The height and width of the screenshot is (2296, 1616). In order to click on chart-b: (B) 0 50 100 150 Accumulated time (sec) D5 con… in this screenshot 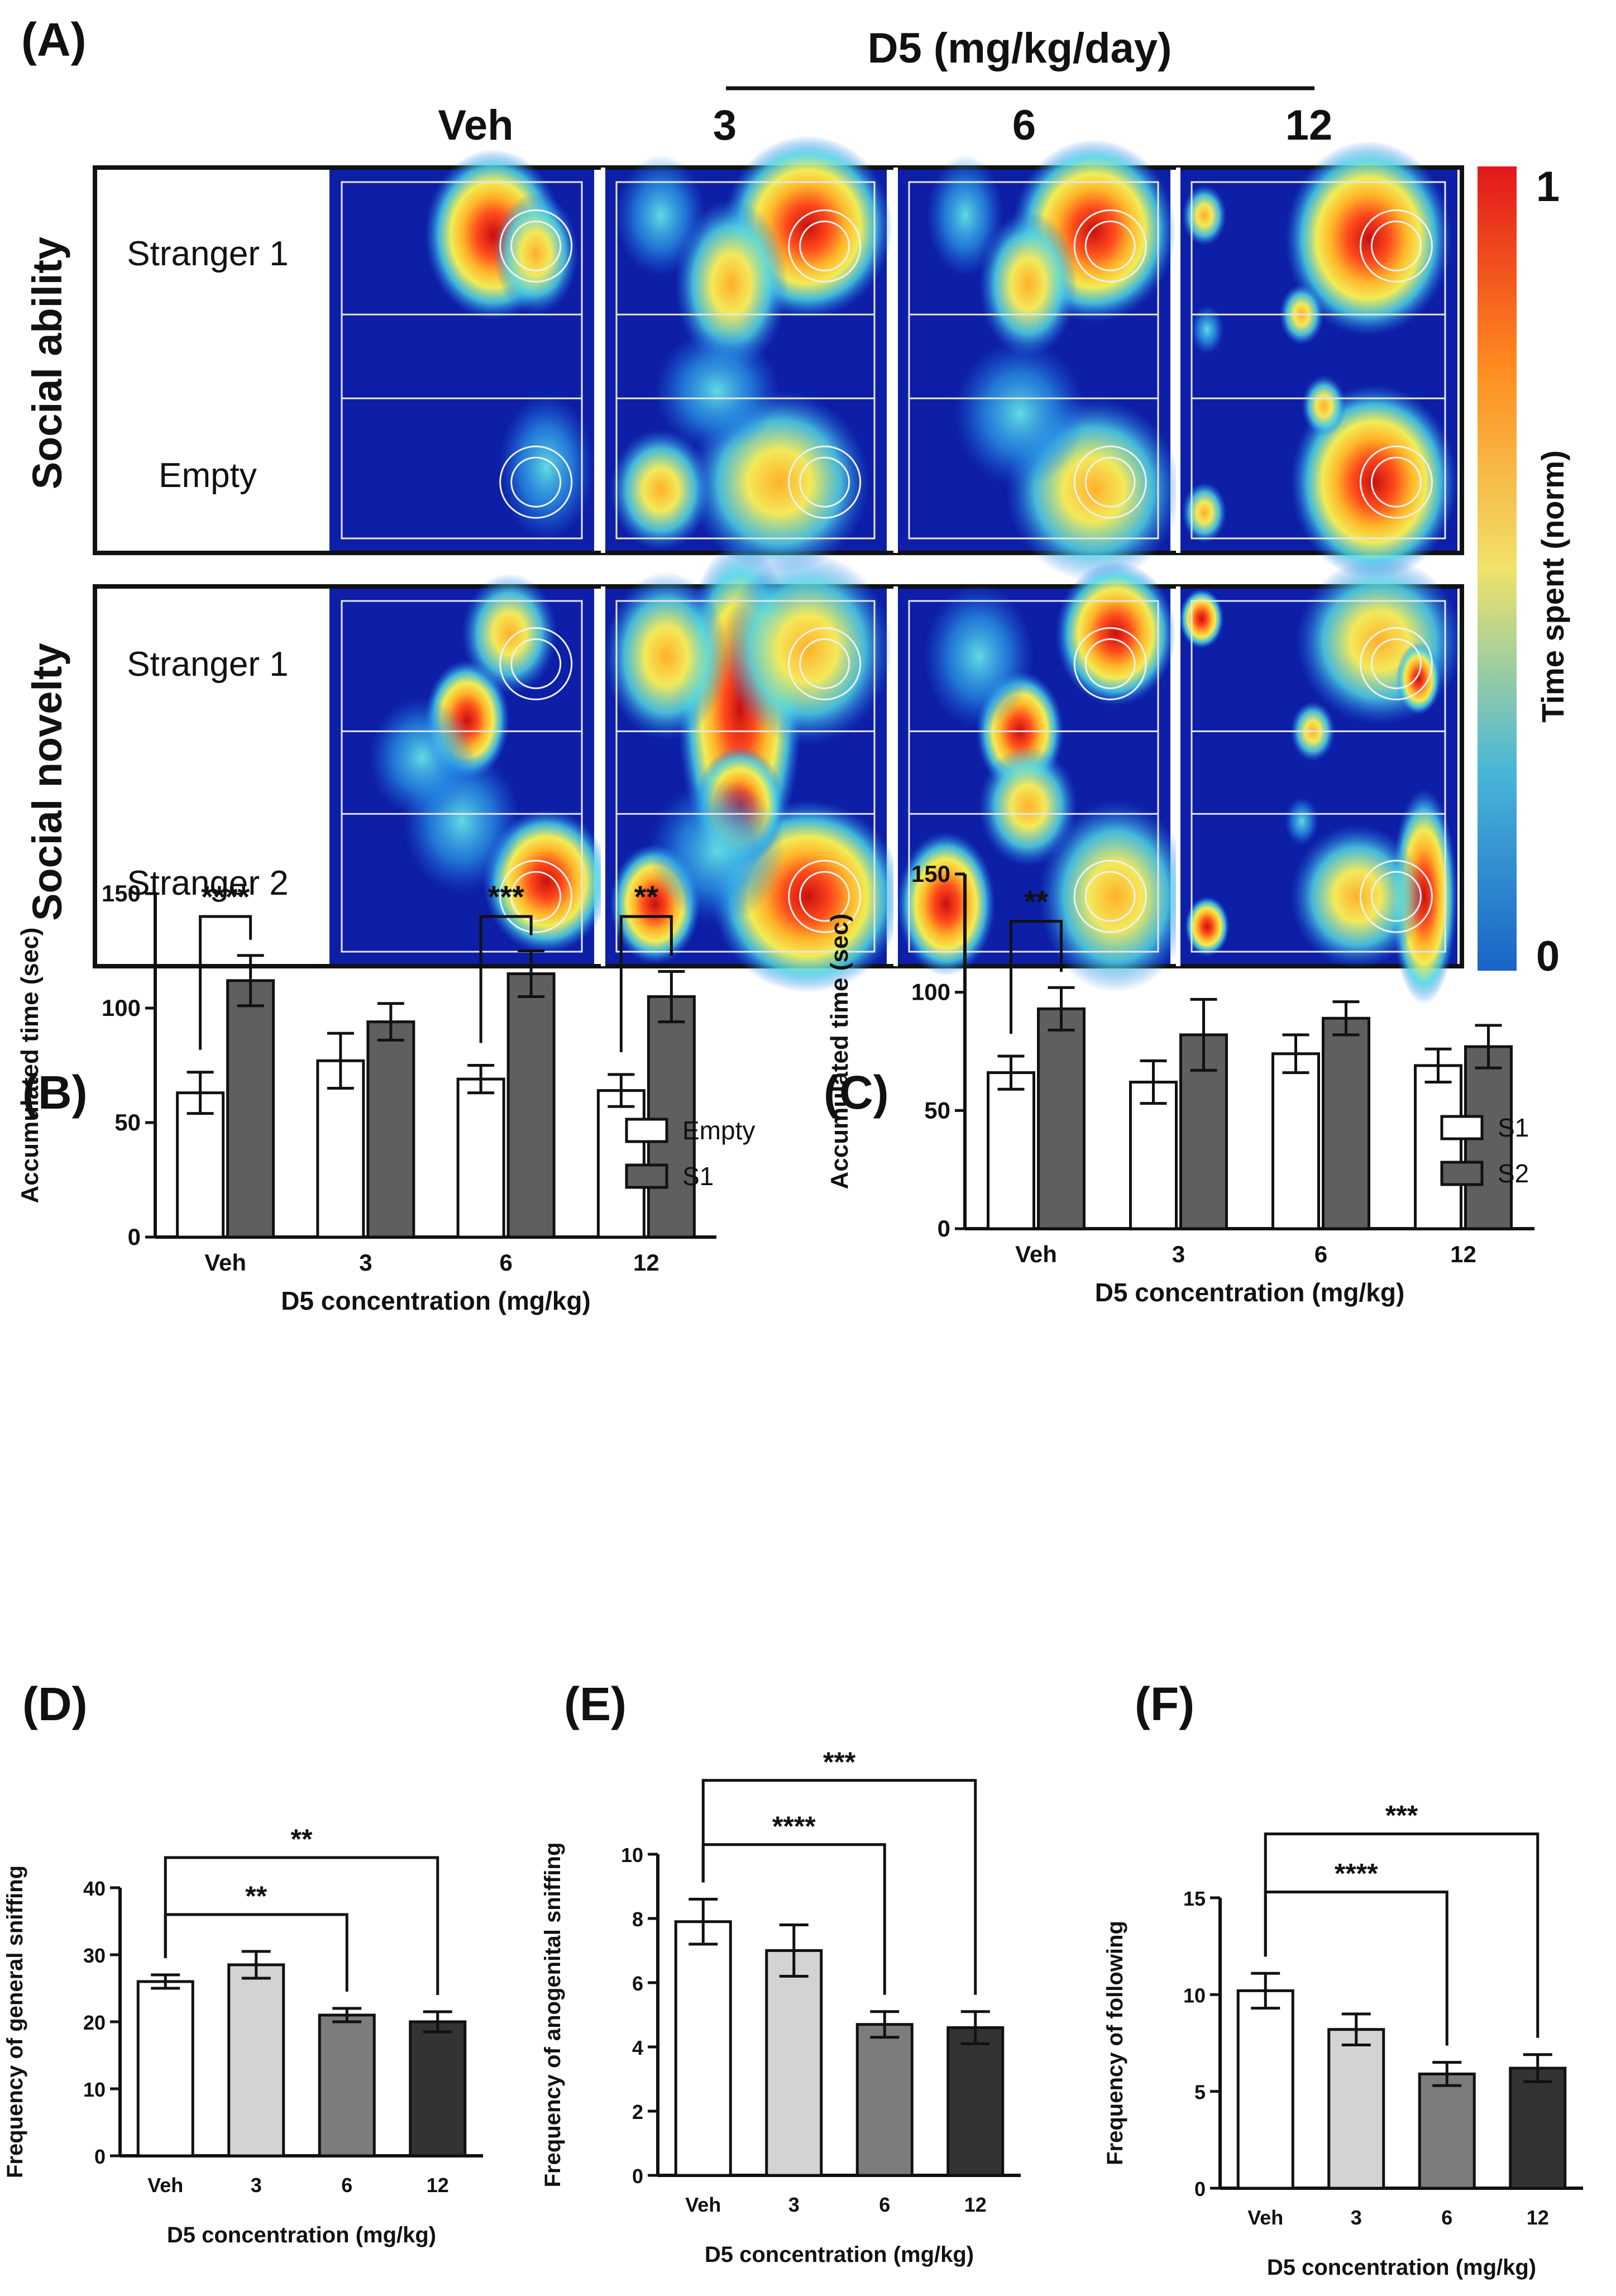, I will do `click(385, 1097)`.